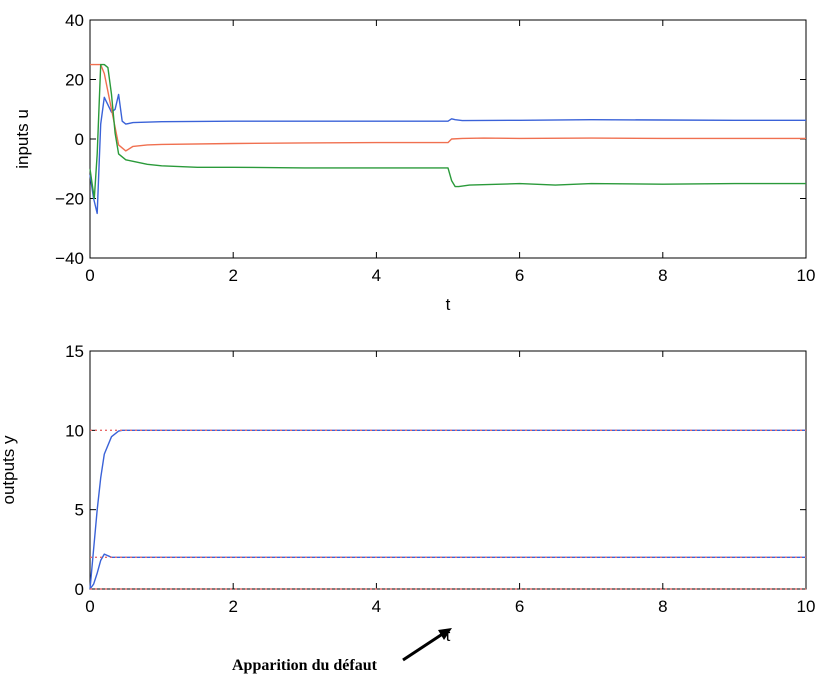 The image size is (818, 677). I want to click on y-tick-label: 20, so click(74, 80).